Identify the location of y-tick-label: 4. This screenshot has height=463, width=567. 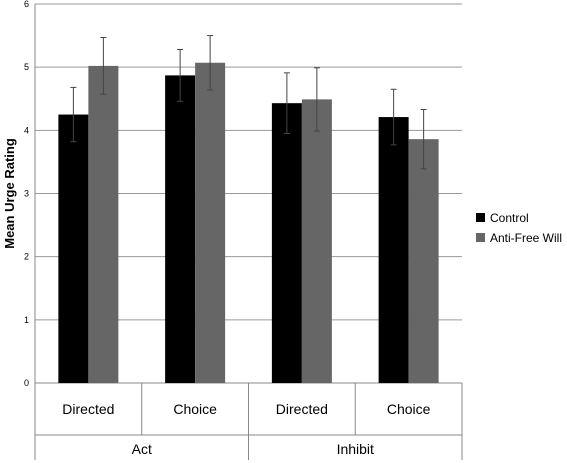
(26, 130).